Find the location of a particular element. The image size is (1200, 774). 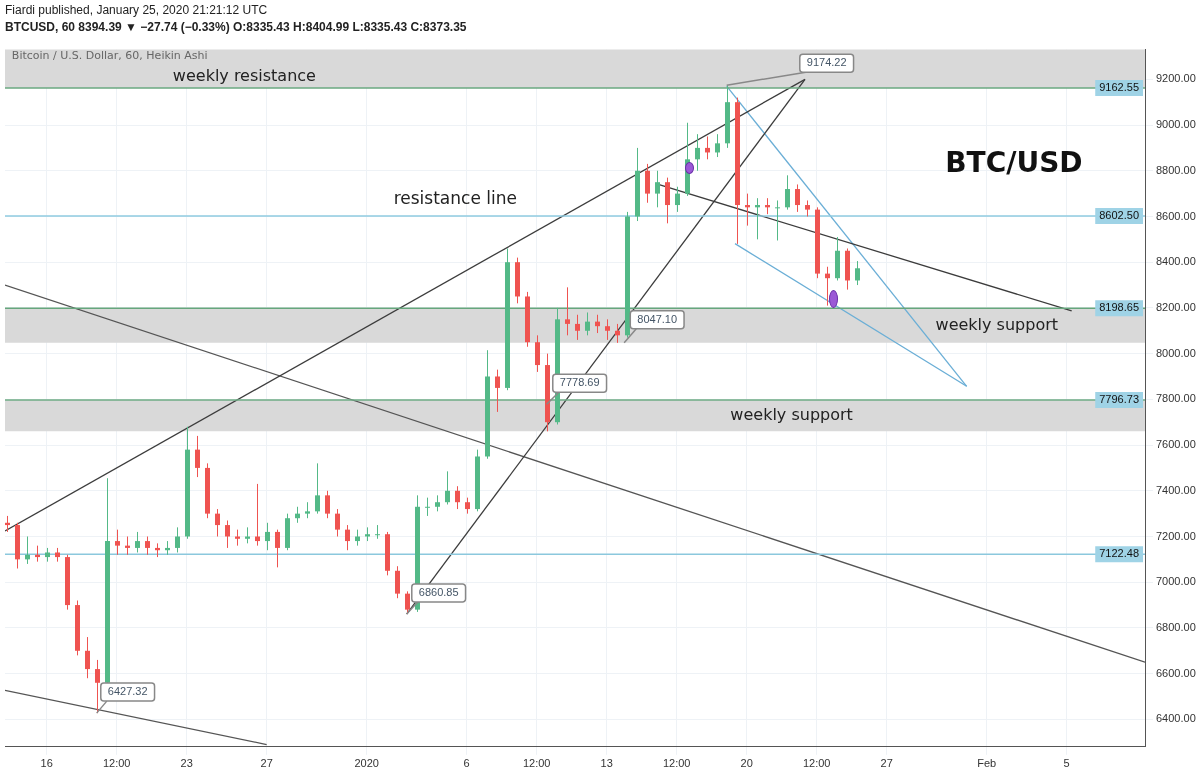

x-tick-label: Feb is located at coordinates (987, 763).